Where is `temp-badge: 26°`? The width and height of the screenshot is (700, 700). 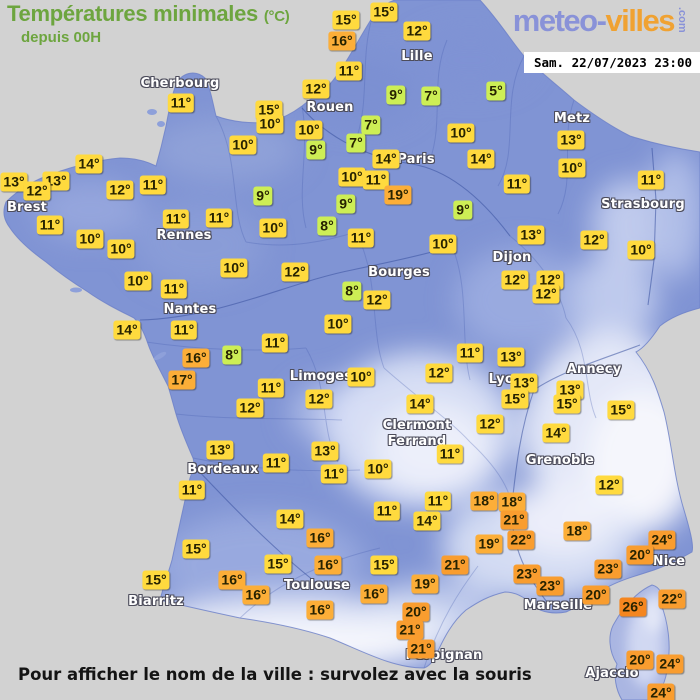
temp-badge: 26° is located at coordinates (633, 607).